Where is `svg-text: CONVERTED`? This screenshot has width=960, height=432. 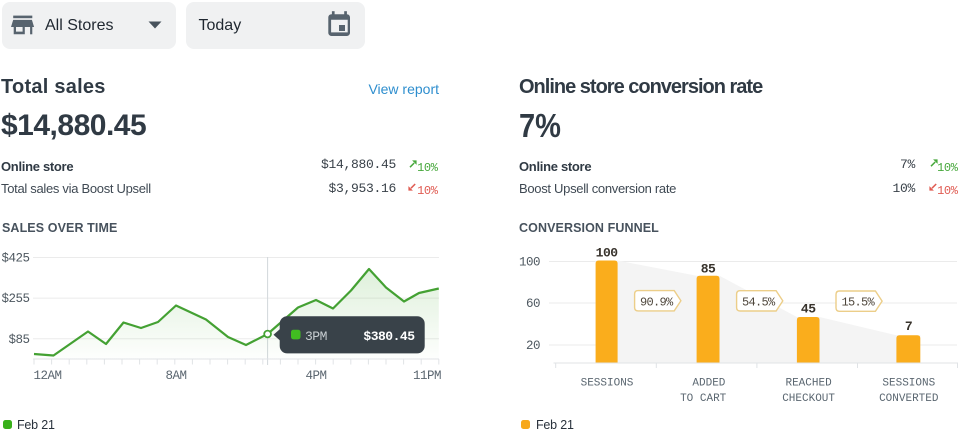
svg-text: CONVERTED is located at coordinates (909, 399).